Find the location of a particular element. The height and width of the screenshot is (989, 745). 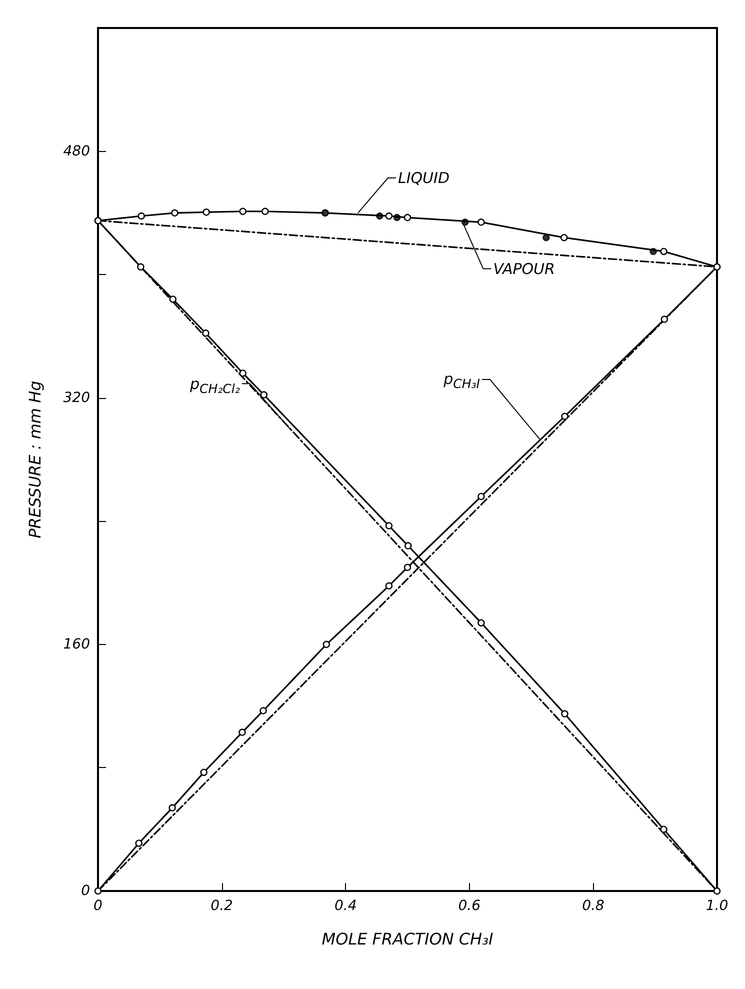

y-tick-label: 320 is located at coordinates (76, 398).